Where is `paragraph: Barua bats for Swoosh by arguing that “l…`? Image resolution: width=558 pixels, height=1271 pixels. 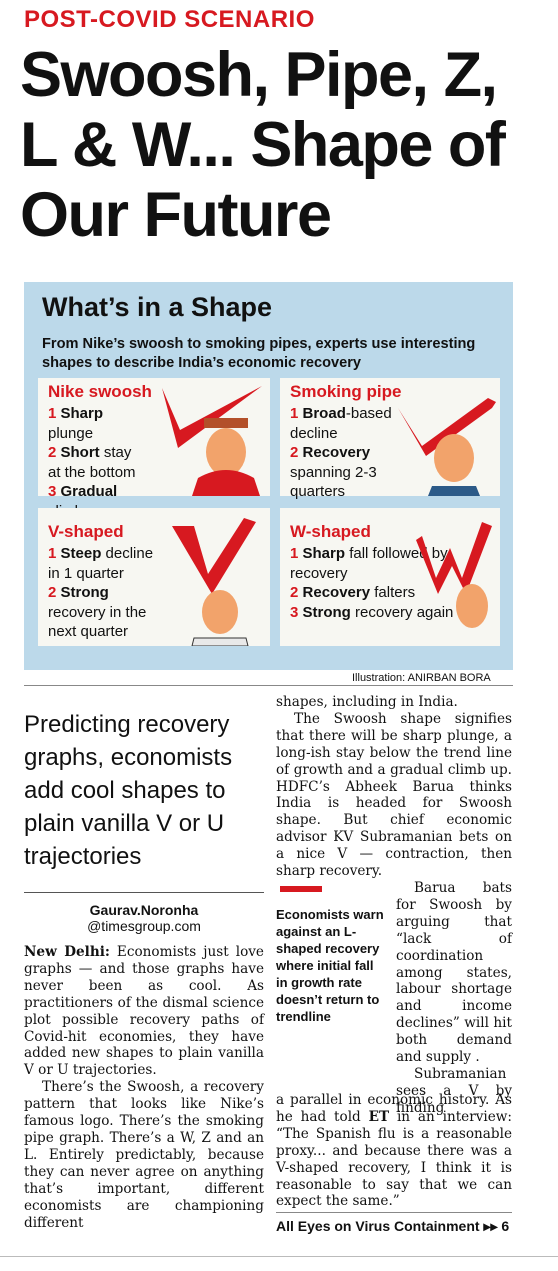 paragraph: Barua bats for Swoosh by arguing that “l… is located at coordinates (454, 973).